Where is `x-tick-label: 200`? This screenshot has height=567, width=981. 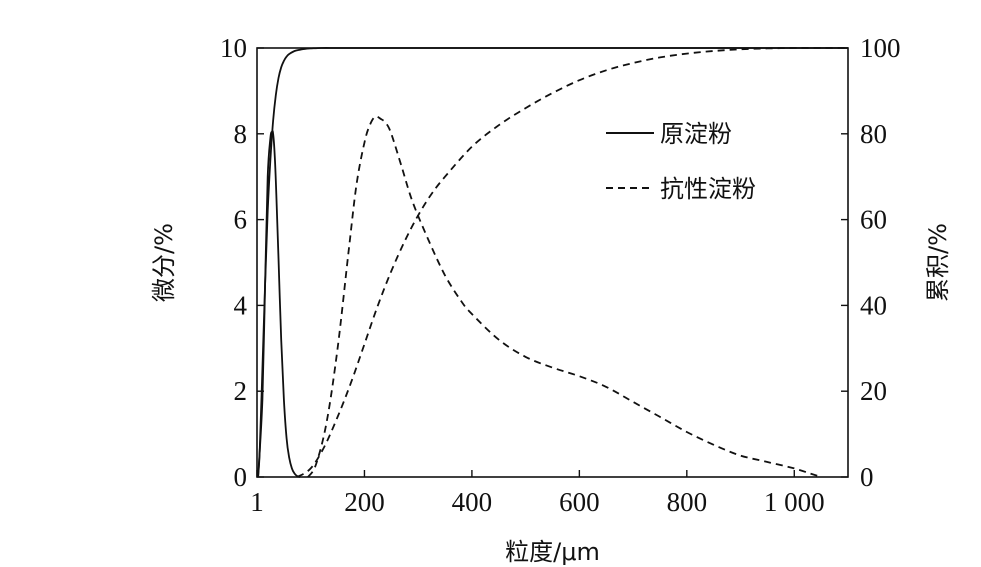
x-tick-label: 200 is located at coordinates (364, 502).